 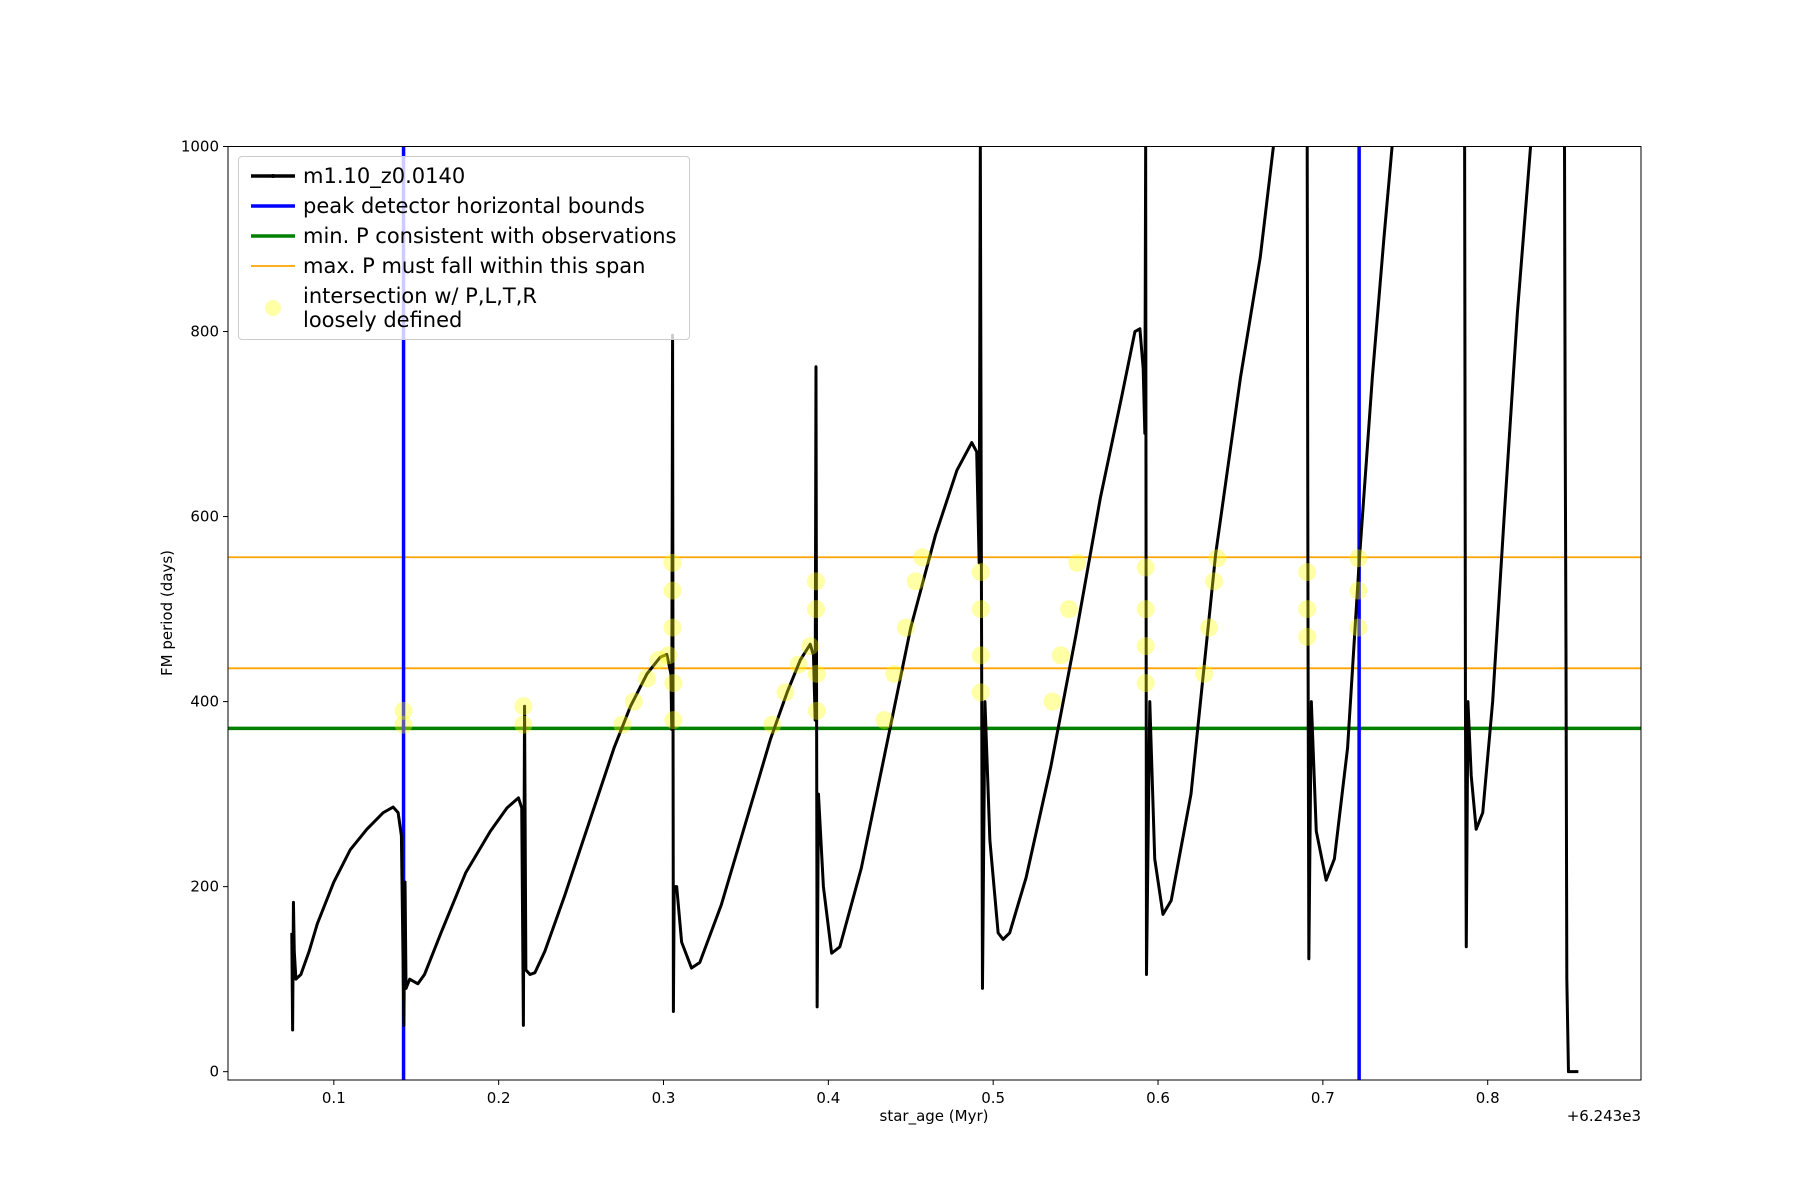 What do you see at coordinates (204, 702) in the screenshot?
I see `y-tick-label: 400` at bounding box center [204, 702].